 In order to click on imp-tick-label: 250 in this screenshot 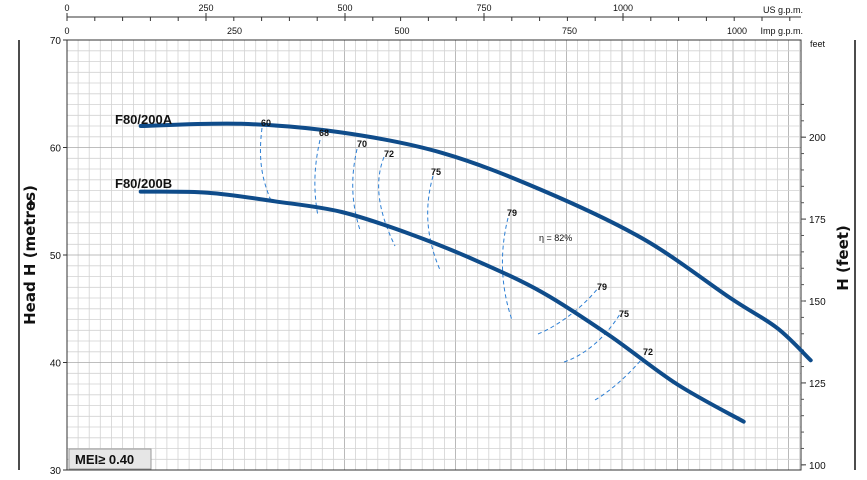, I will do `click(234, 31)`.